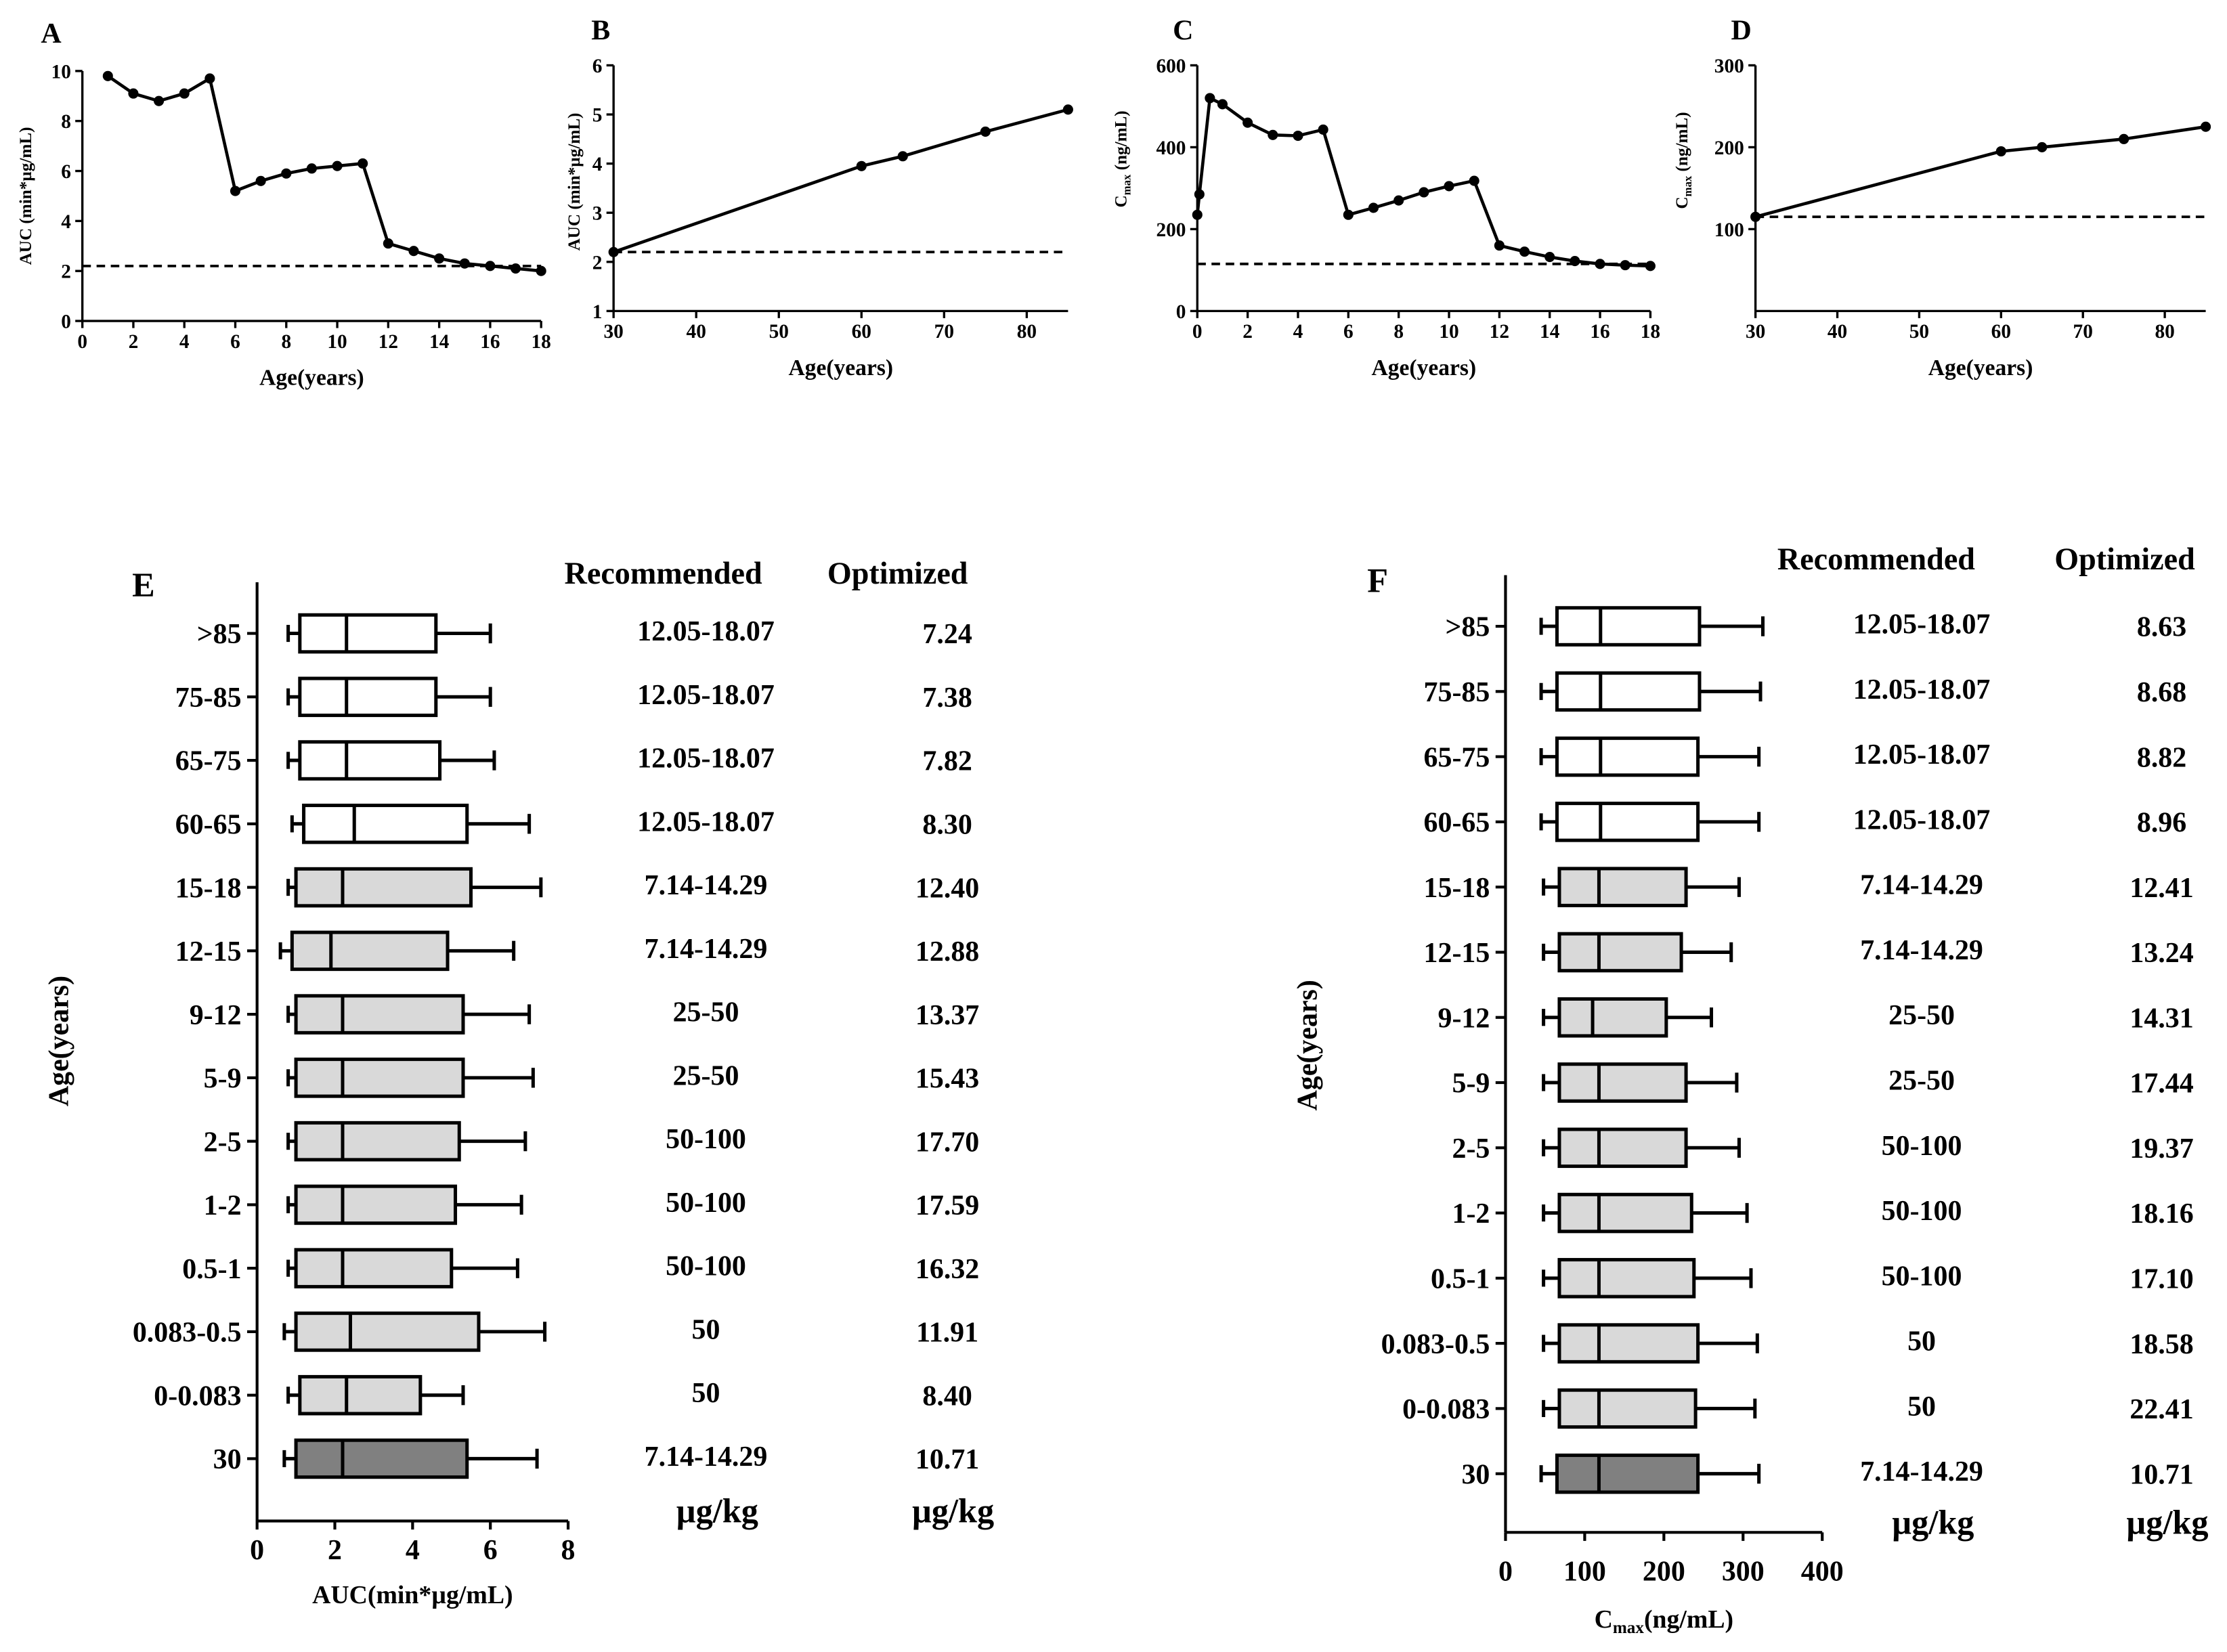 This screenshot has height=1652, width=2227. What do you see at coordinates (1651, 332) in the screenshot?
I see `x-tick-label: 18` at bounding box center [1651, 332].